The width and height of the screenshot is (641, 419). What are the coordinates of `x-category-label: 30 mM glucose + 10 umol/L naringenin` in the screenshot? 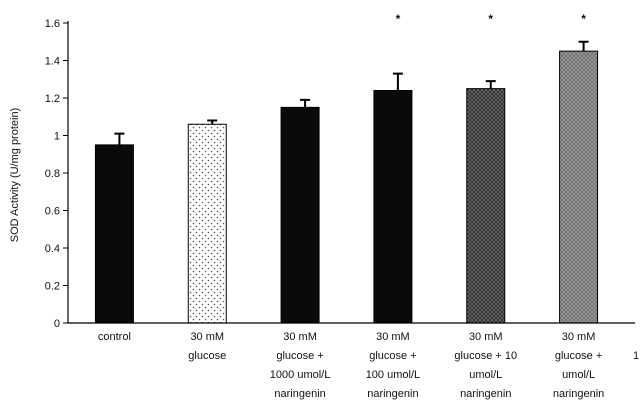 It's located at (485, 365).